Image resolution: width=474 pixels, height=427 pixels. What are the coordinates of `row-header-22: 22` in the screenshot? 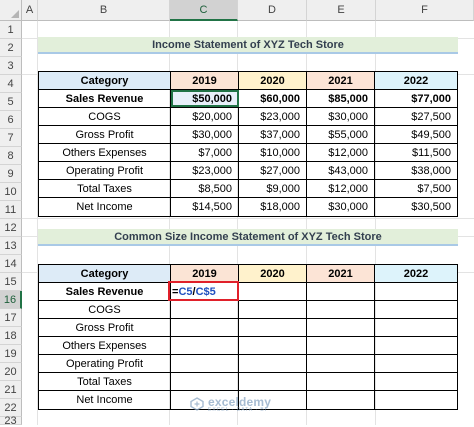 It's located at (11, 408).